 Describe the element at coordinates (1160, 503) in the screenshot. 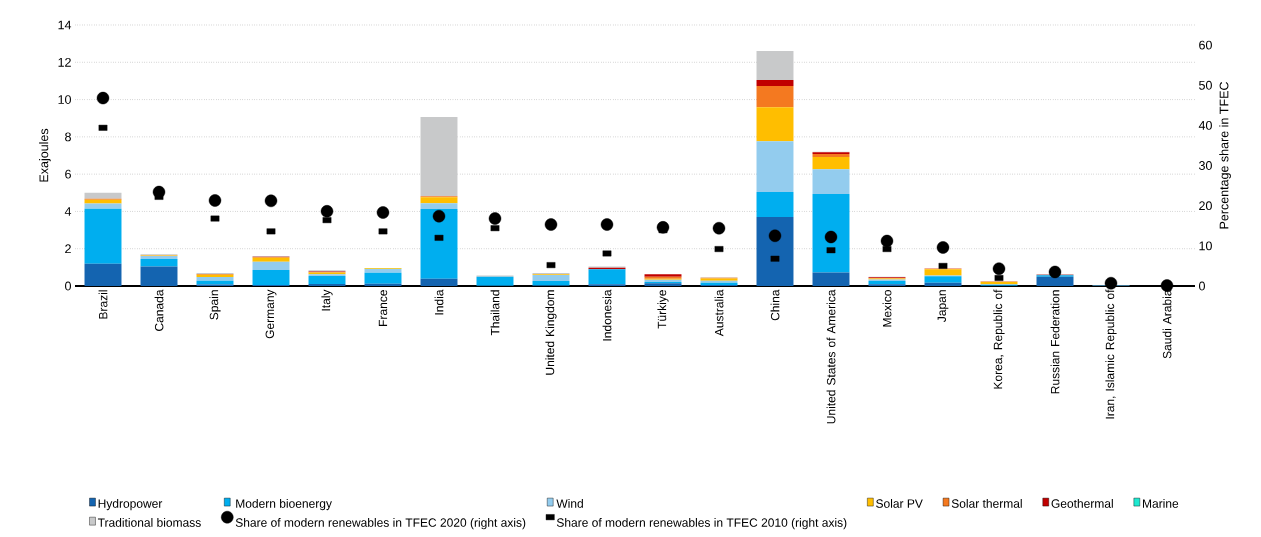

I see `legend-label: Marine` at that location.